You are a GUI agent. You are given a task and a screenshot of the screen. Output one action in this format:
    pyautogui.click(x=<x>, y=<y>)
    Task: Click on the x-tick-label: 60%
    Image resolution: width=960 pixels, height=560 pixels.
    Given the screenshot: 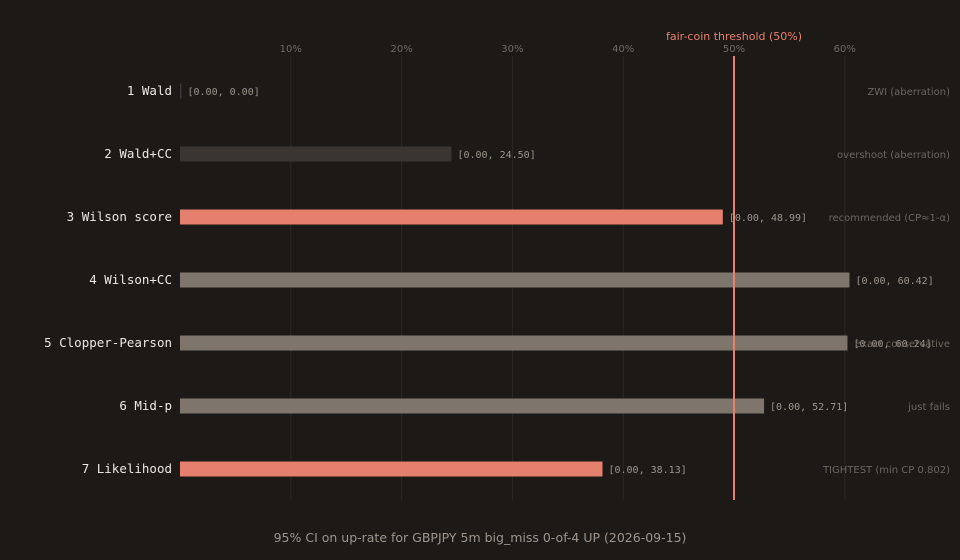 What is the action you would take?
    pyautogui.click(x=845, y=49)
    